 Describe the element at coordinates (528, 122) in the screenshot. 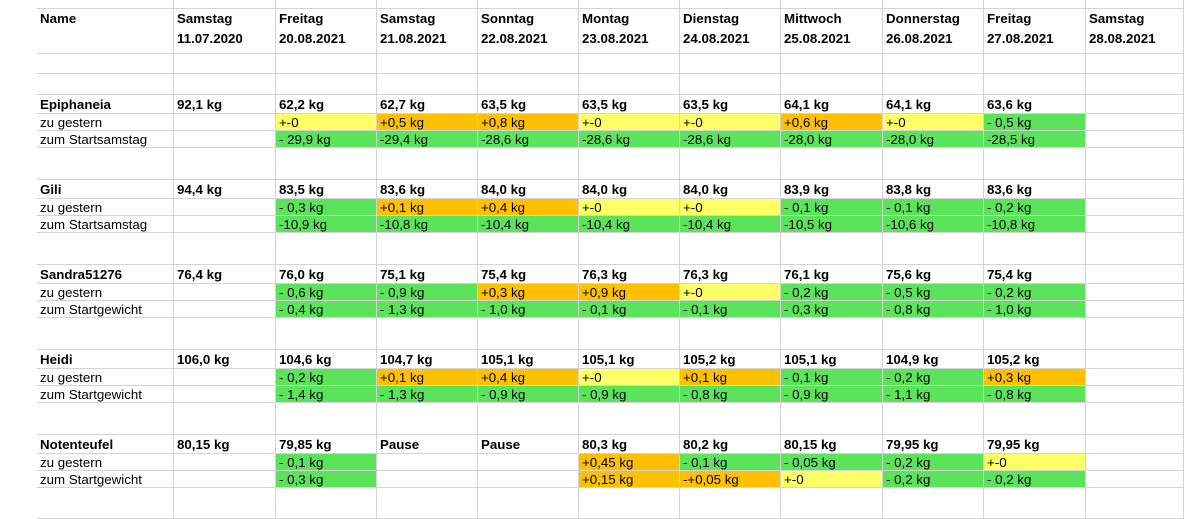

I see `diff-cell: +0,8 kg` at that location.